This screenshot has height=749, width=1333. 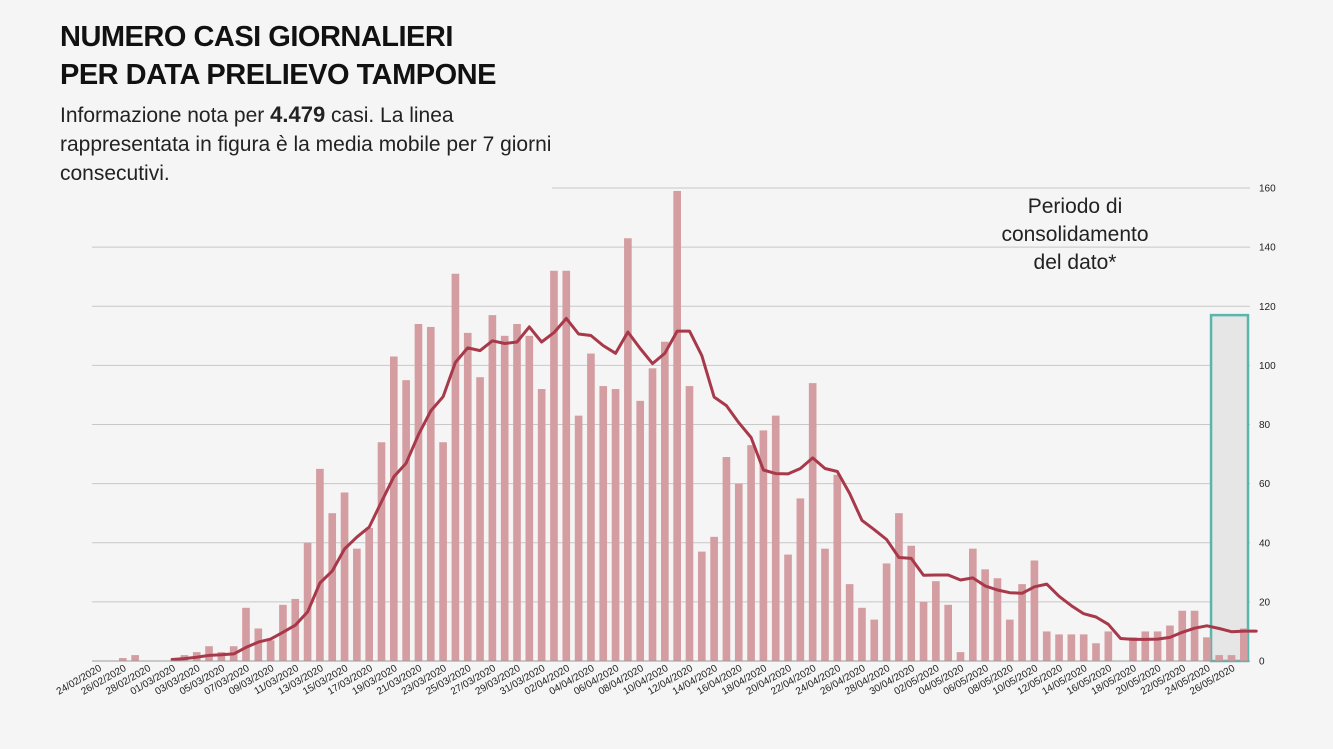 I want to click on consolidation-note: Periodo di consolidamento del dato*, so click(x=1074, y=234).